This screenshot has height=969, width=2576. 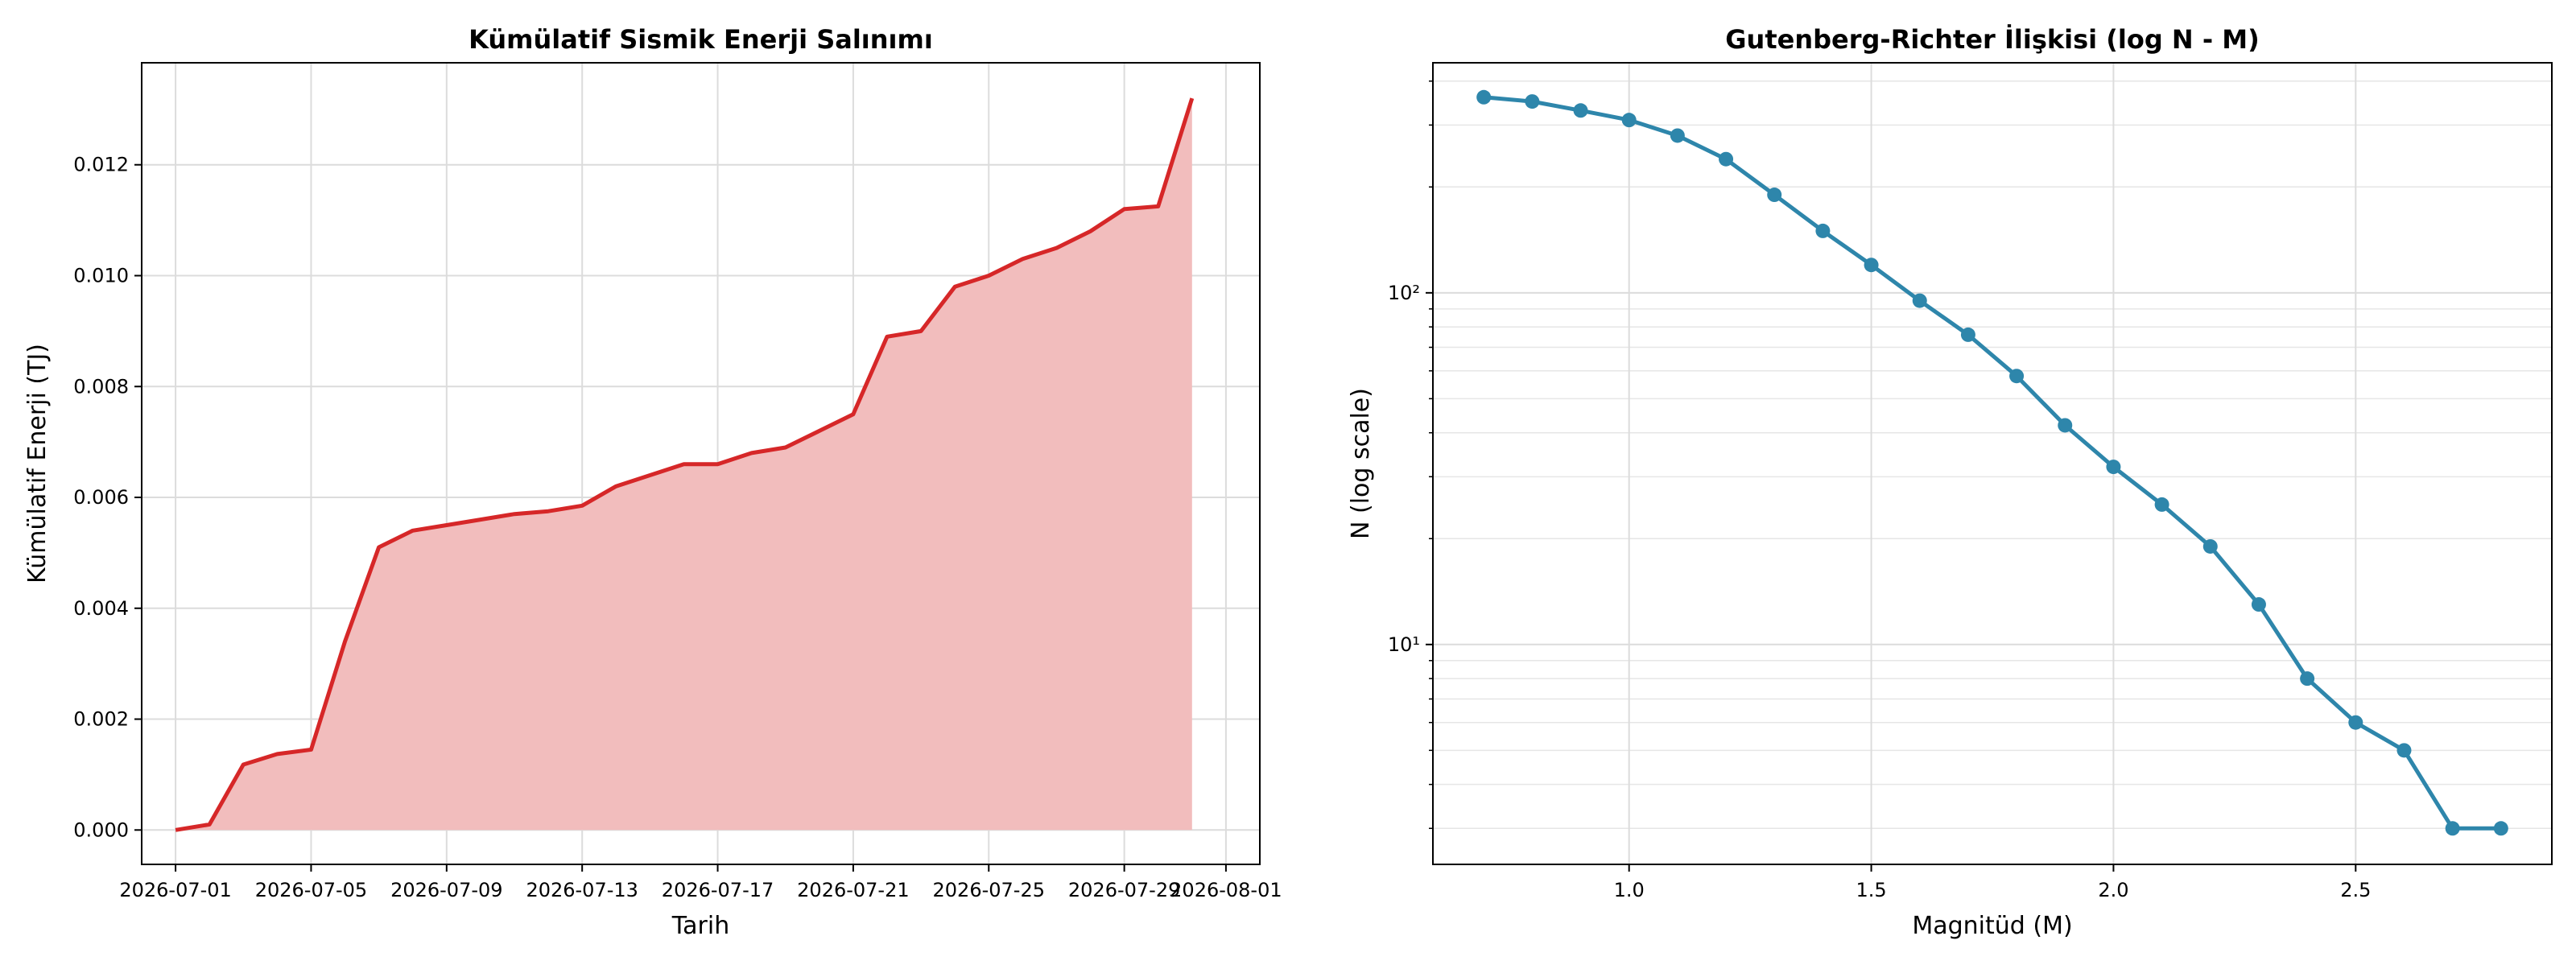 What do you see at coordinates (101, 386) in the screenshot?
I see `y-tick-label: 0.008` at bounding box center [101, 386].